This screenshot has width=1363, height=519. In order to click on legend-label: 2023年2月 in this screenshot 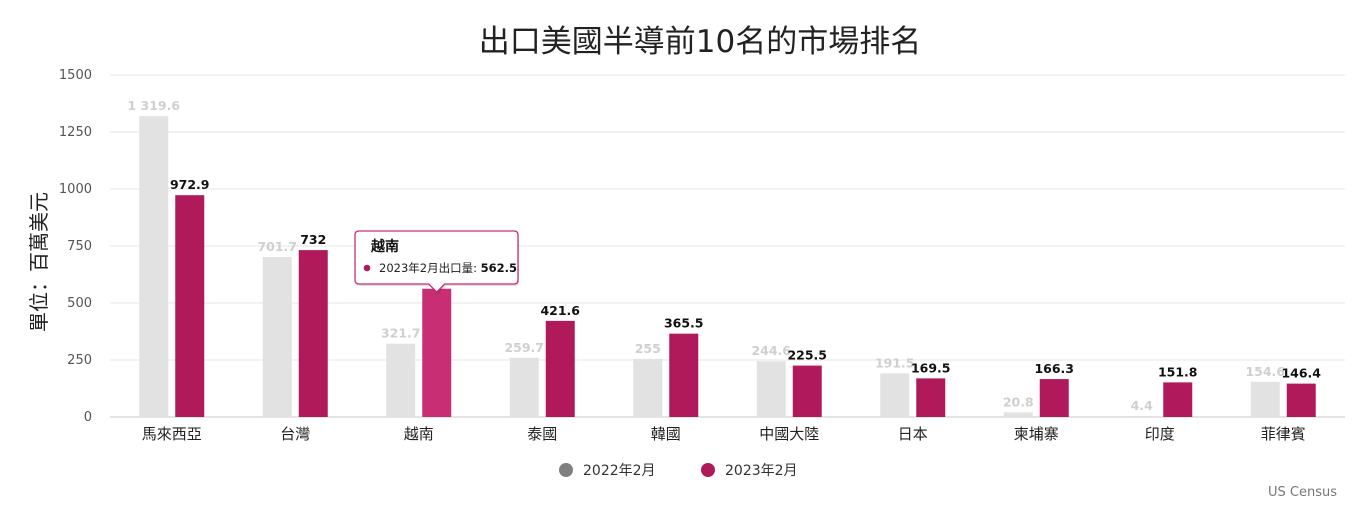, I will do `click(761, 471)`.